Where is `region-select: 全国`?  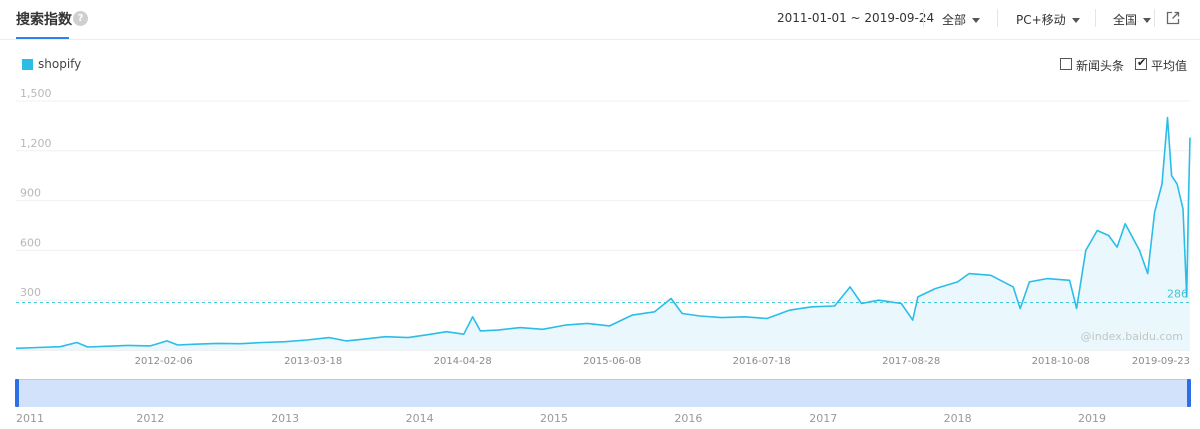 region-select: 全国 is located at coordinates (1132, 19).